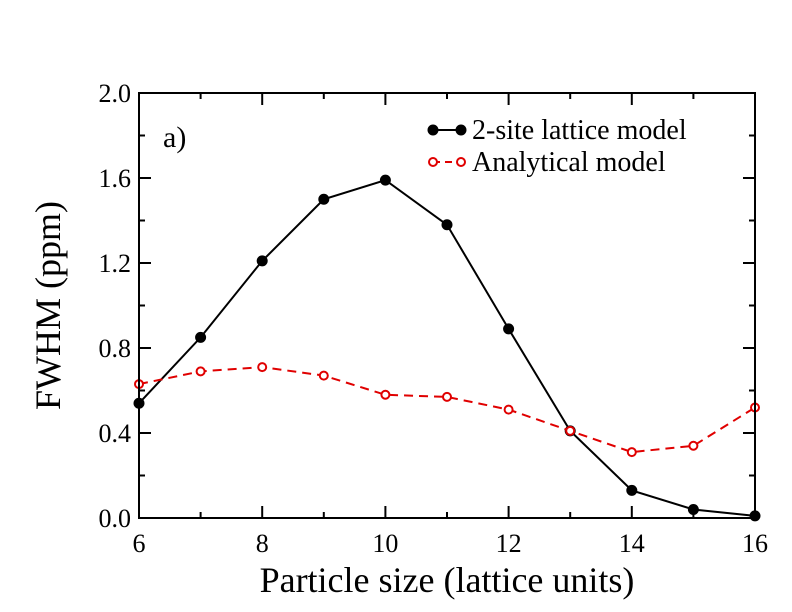 Image resolution: width=792 pixels, height=612 pixels. Describe the element at coordinates (579, 130) in the screenshot. I see `legend-label-lattice-model: 2-site lattice model` at that location.